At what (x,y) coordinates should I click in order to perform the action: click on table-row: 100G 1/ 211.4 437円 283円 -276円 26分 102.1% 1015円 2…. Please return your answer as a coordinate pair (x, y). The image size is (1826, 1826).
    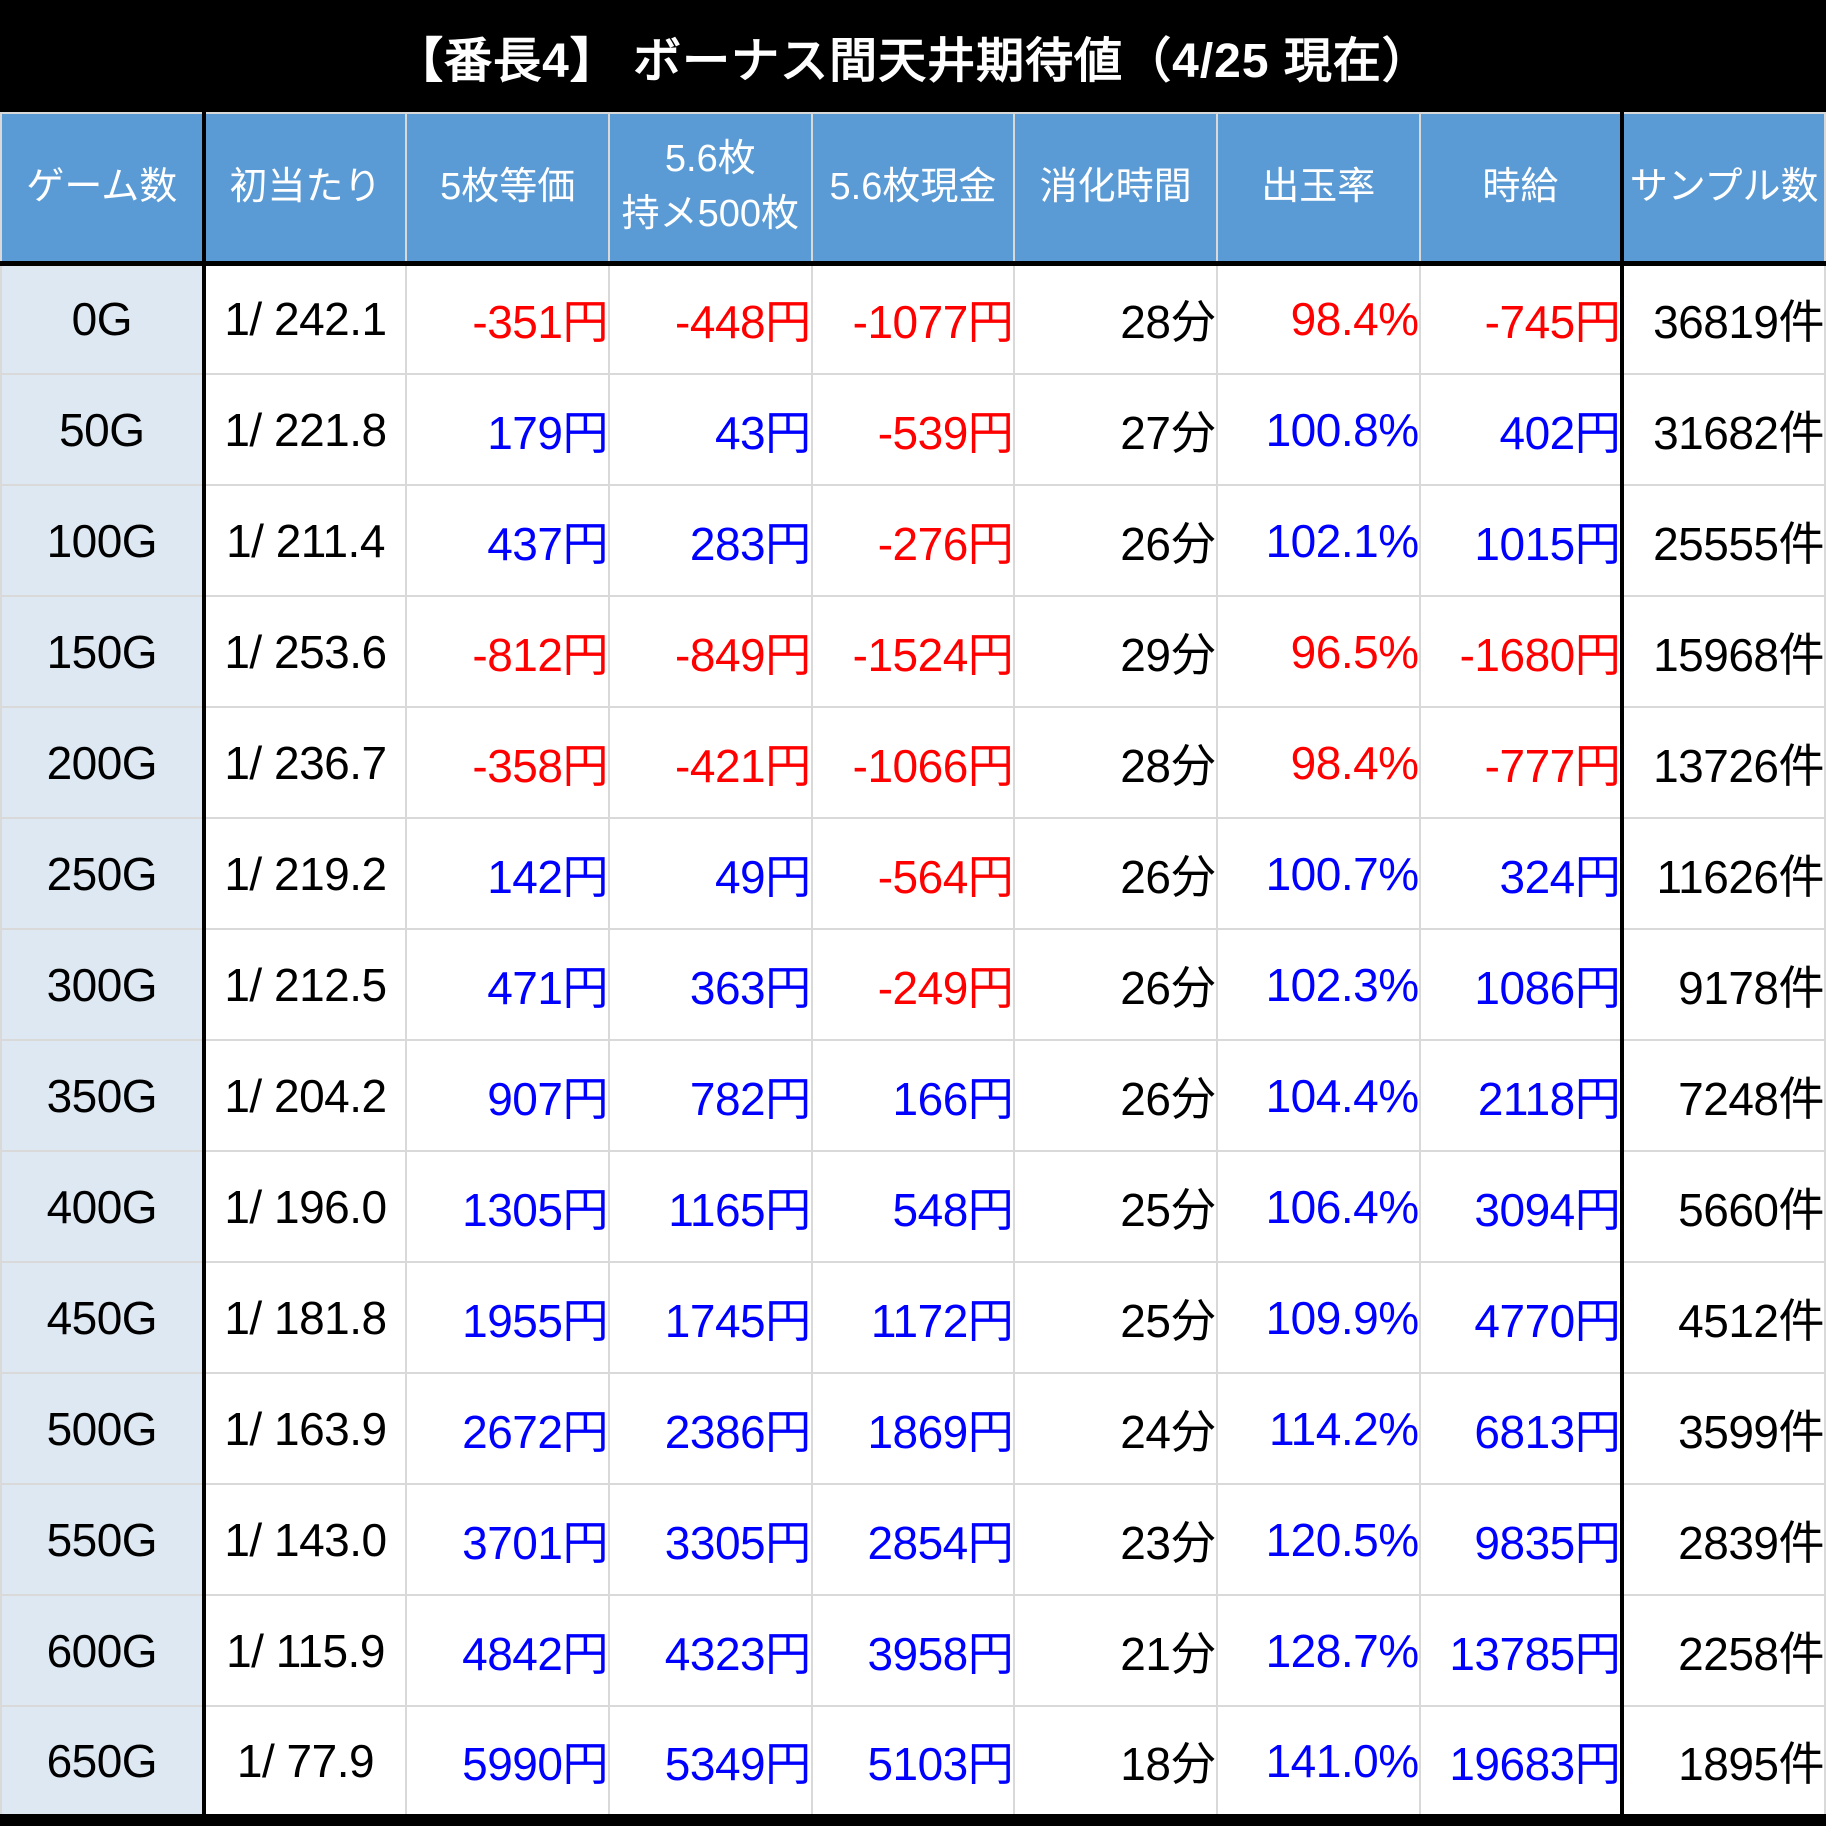
    Looking at the image, I should click on (913, 540).